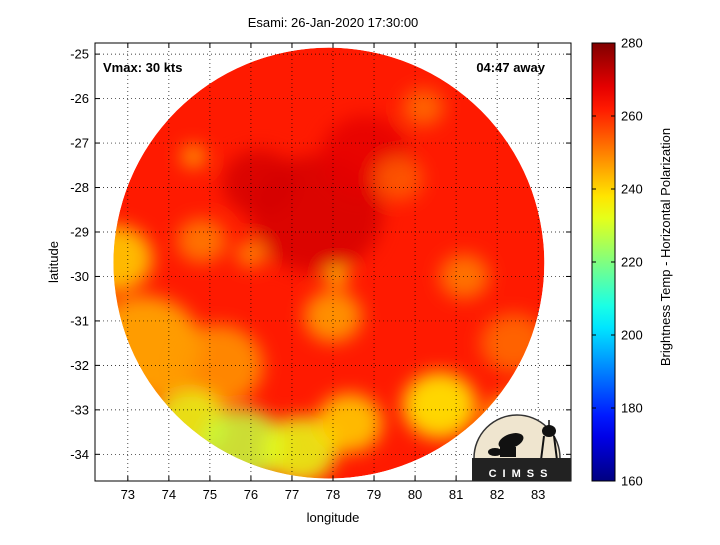 Image resolution: width=720 pixels, height=545 pixels. I want to click on x-tick-label: 75, so click(210, 494).